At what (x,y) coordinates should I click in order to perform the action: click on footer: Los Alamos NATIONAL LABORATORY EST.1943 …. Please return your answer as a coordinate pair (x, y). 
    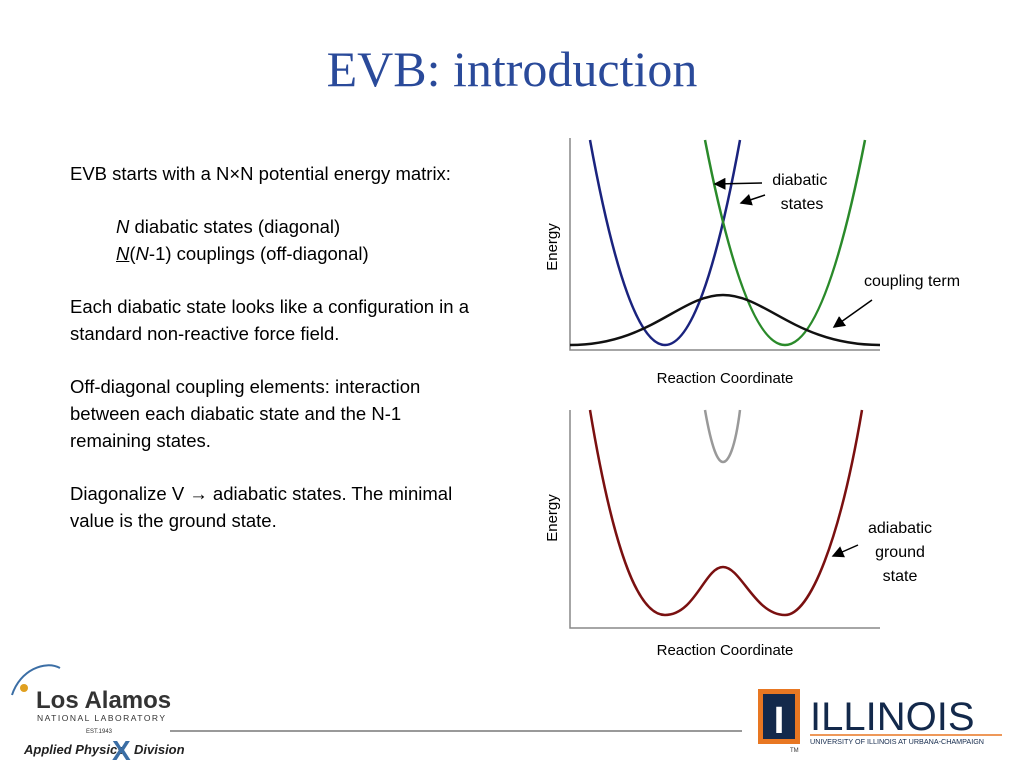
    Looking at the image, I should click on (506, 715).